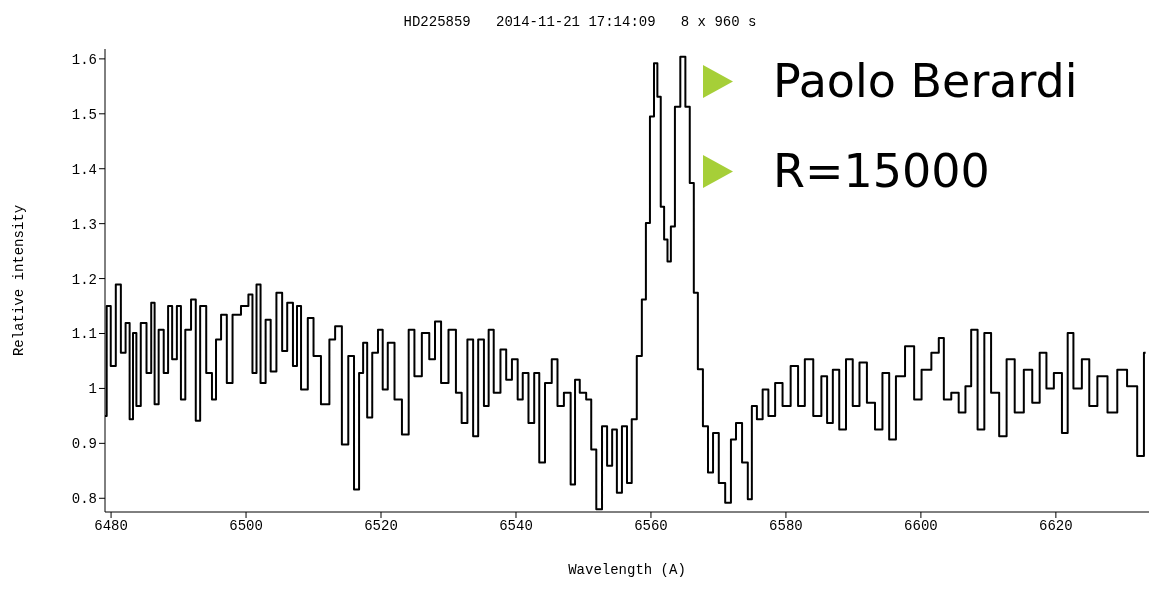  Describe the element at coordinates (84, 334) in the screenshot. I see `y-tick-label: 1.1` at that location.